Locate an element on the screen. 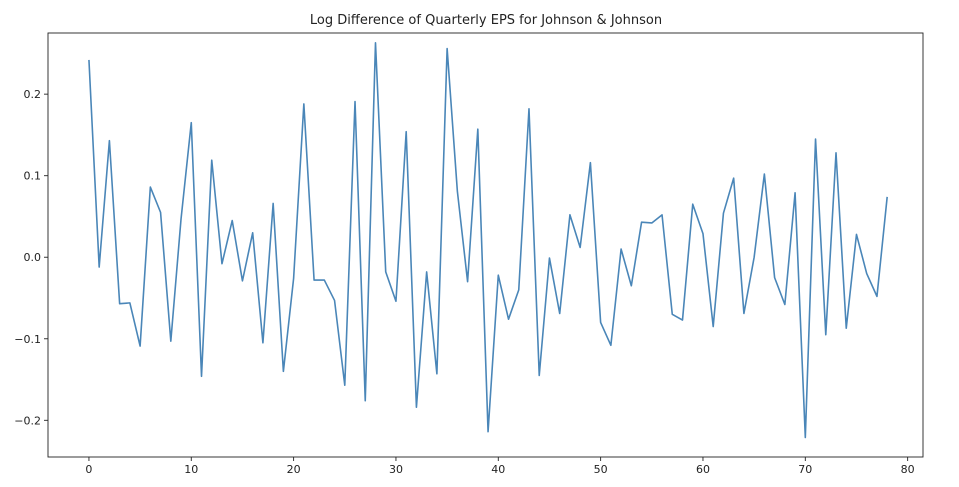  x-tick-label: 40 is located at coordinates (498, 469).